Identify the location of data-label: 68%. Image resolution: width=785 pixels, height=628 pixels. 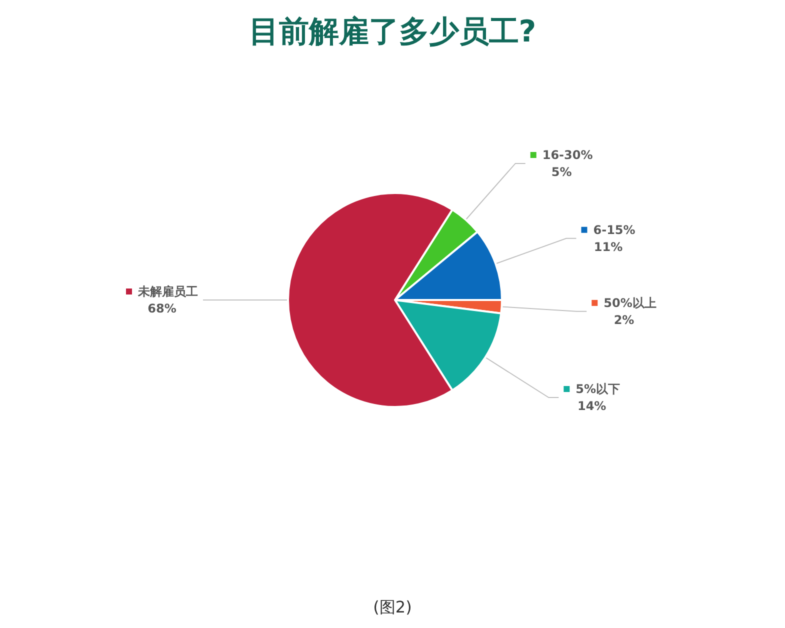
(162, 309).